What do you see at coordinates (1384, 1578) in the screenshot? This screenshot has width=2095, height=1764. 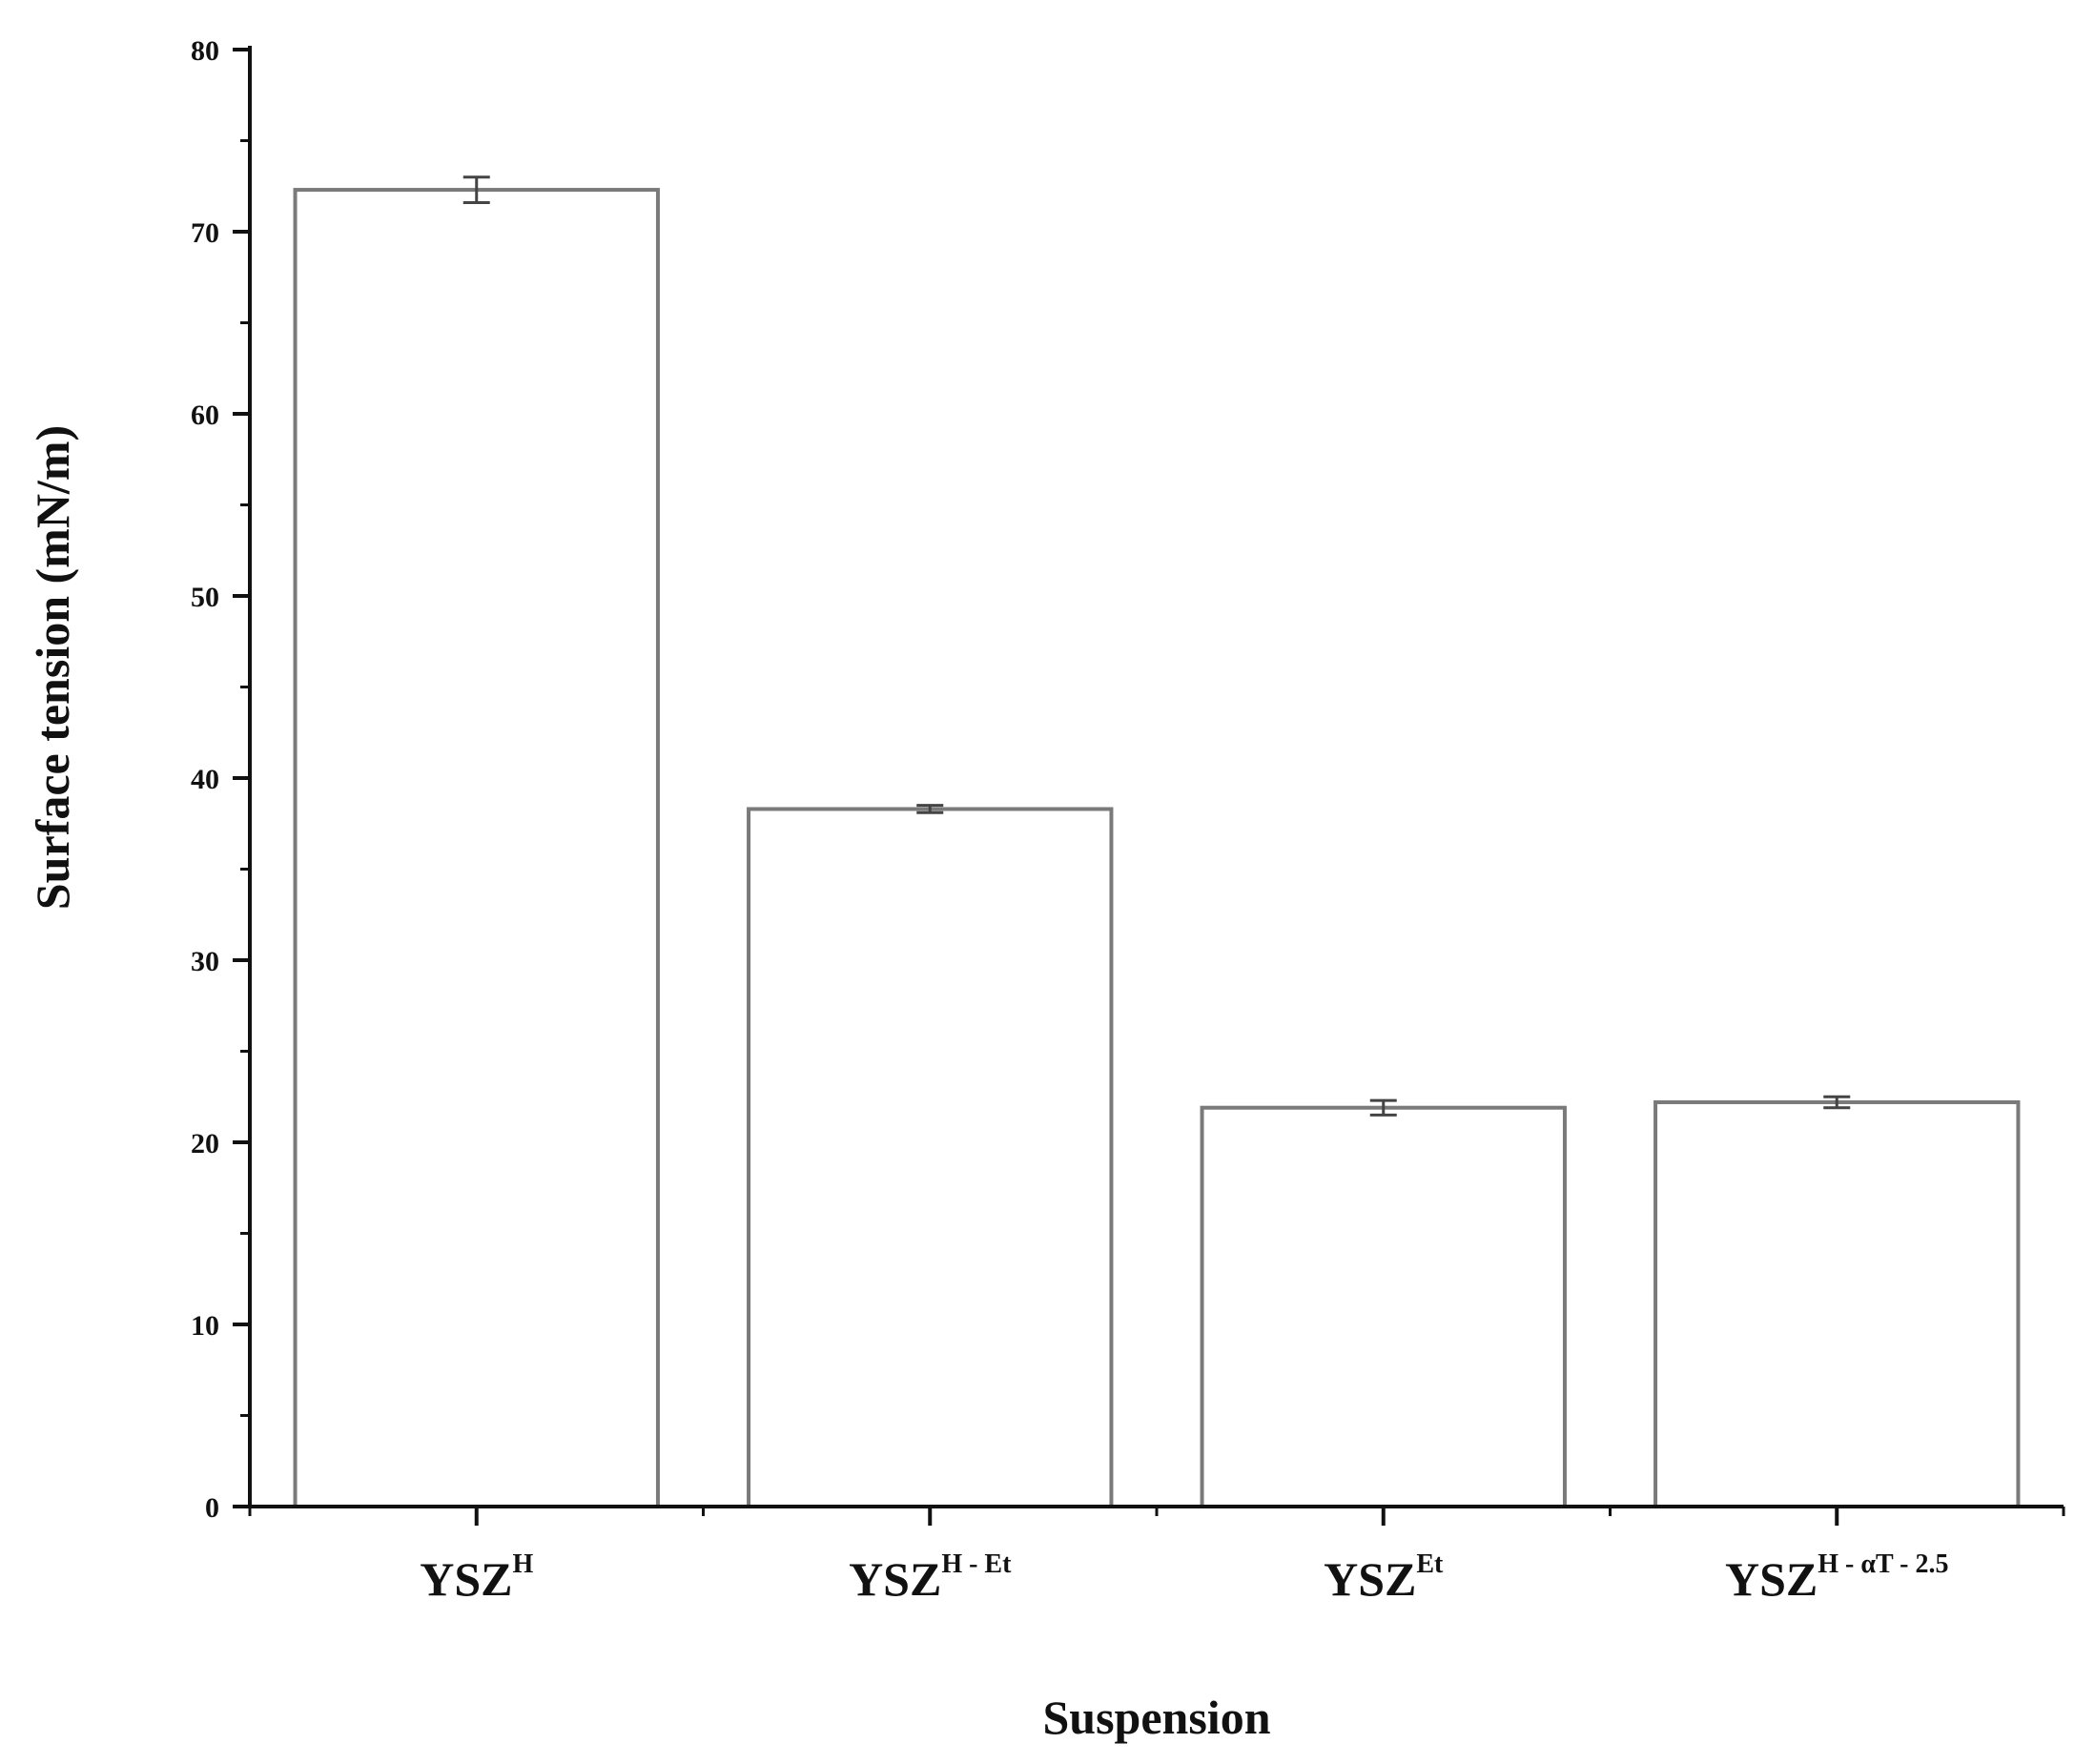 I see `x-tick-label-3: YSZEt` at bounding box center [1384, 1578].